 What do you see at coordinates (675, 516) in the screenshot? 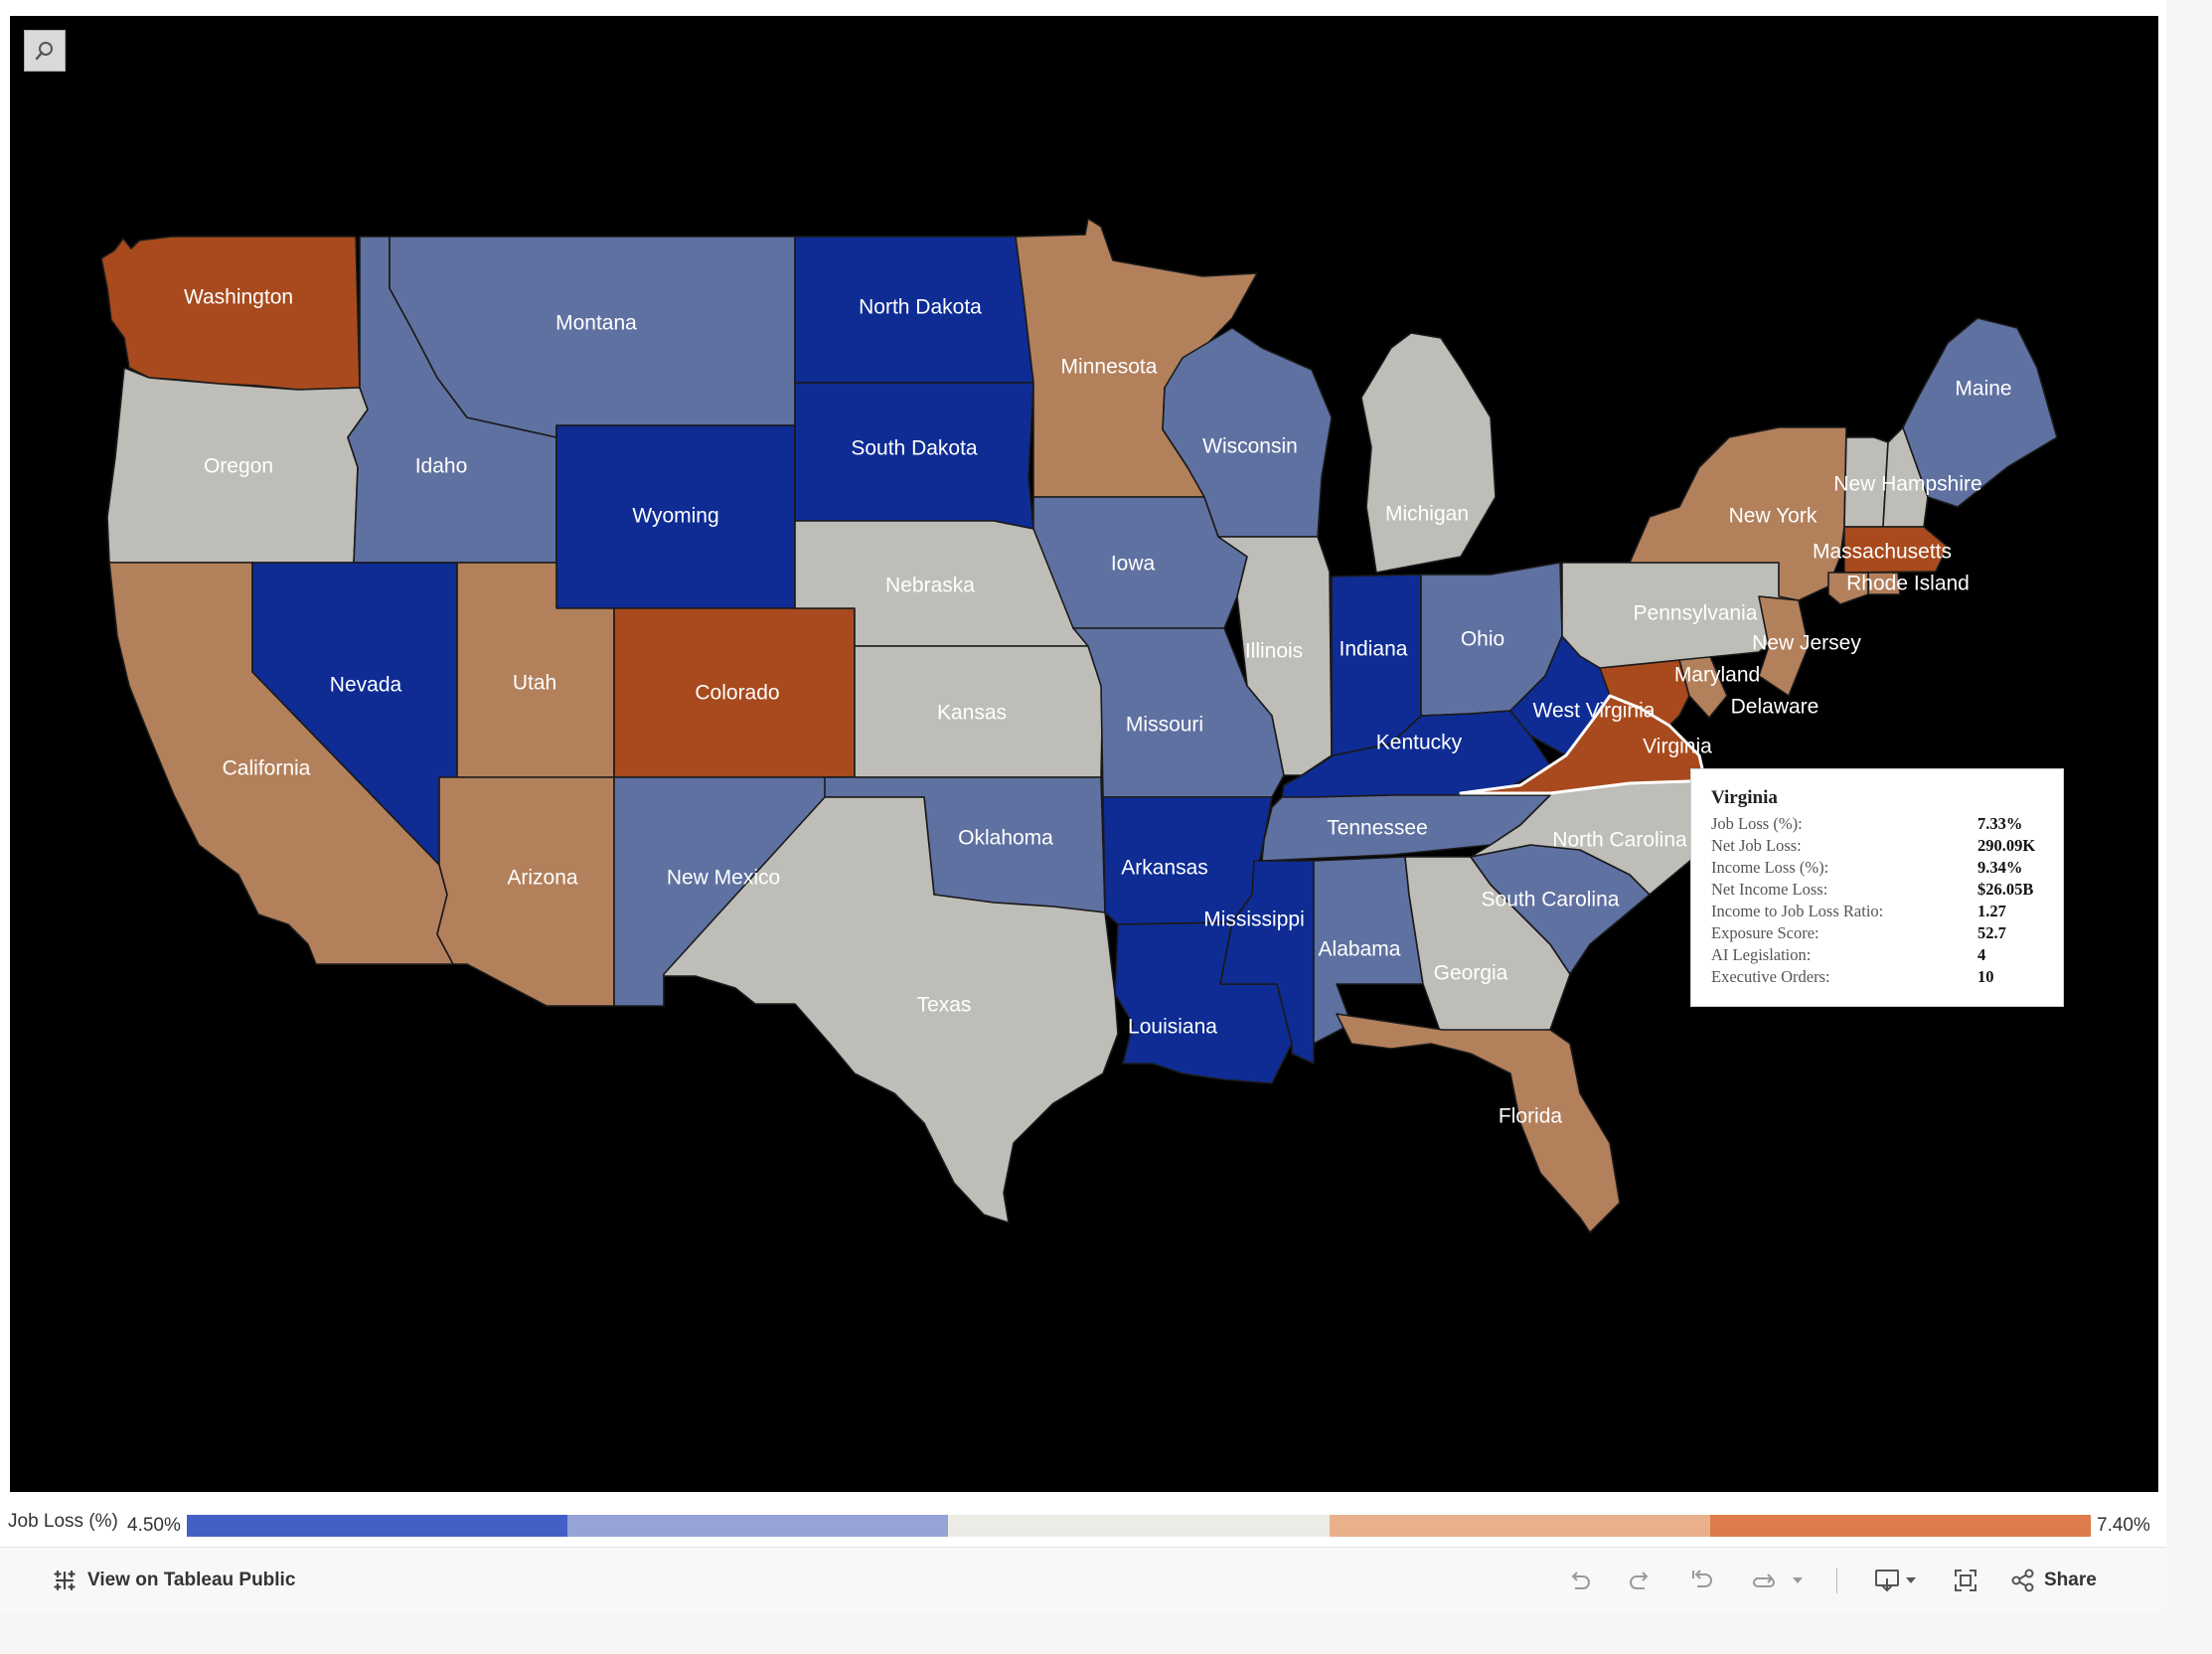
I see `state-label-wyoming: Wyoming` at bounding box center [675, 516].